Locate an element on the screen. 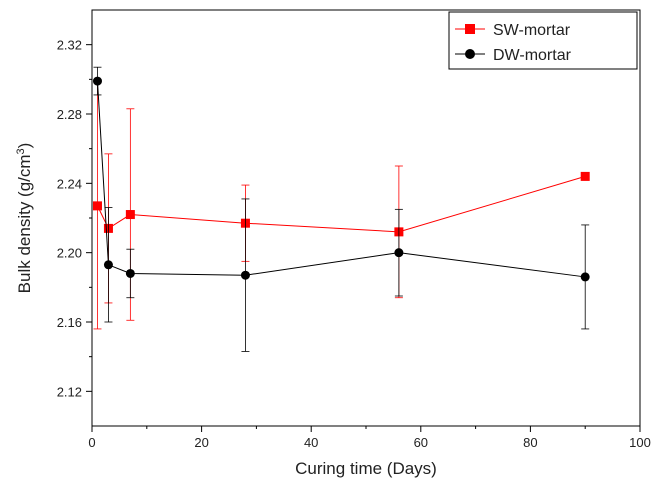 The image size is (655, 481). y-tick-label: 2.12 is located at coordinates (69, 391).